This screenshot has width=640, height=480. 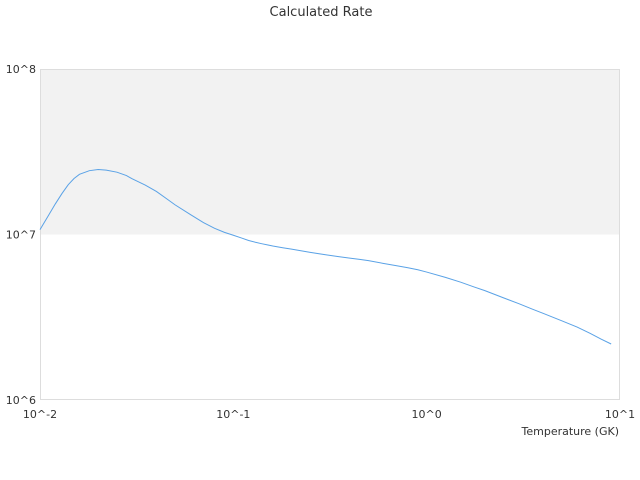 What do you see at coordinates (570, 431) in the screenshot?
I see `x-axis-label: Temperature (GK)` at bounding box center [570, 431].